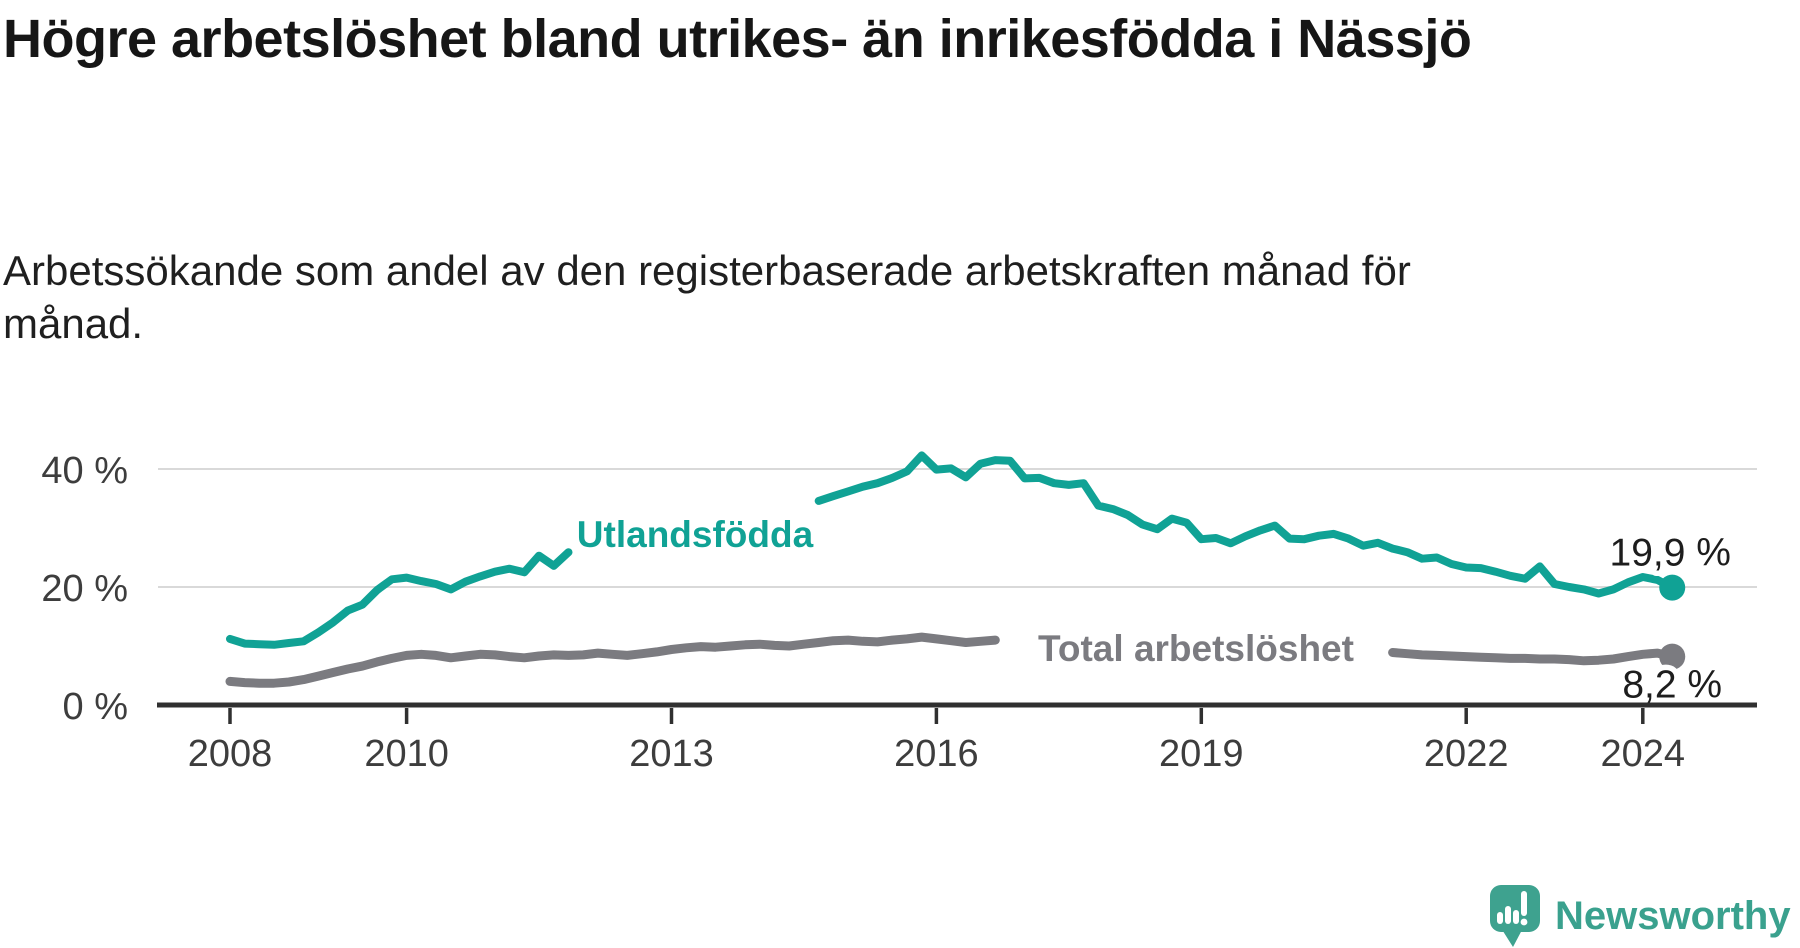 The height and width of the screenshot is (948, 1800). What do you see at coordinates (1201, 754) in the screenshot?
I see `x-tick-label: 2019` at bounding box center [1201, 754].